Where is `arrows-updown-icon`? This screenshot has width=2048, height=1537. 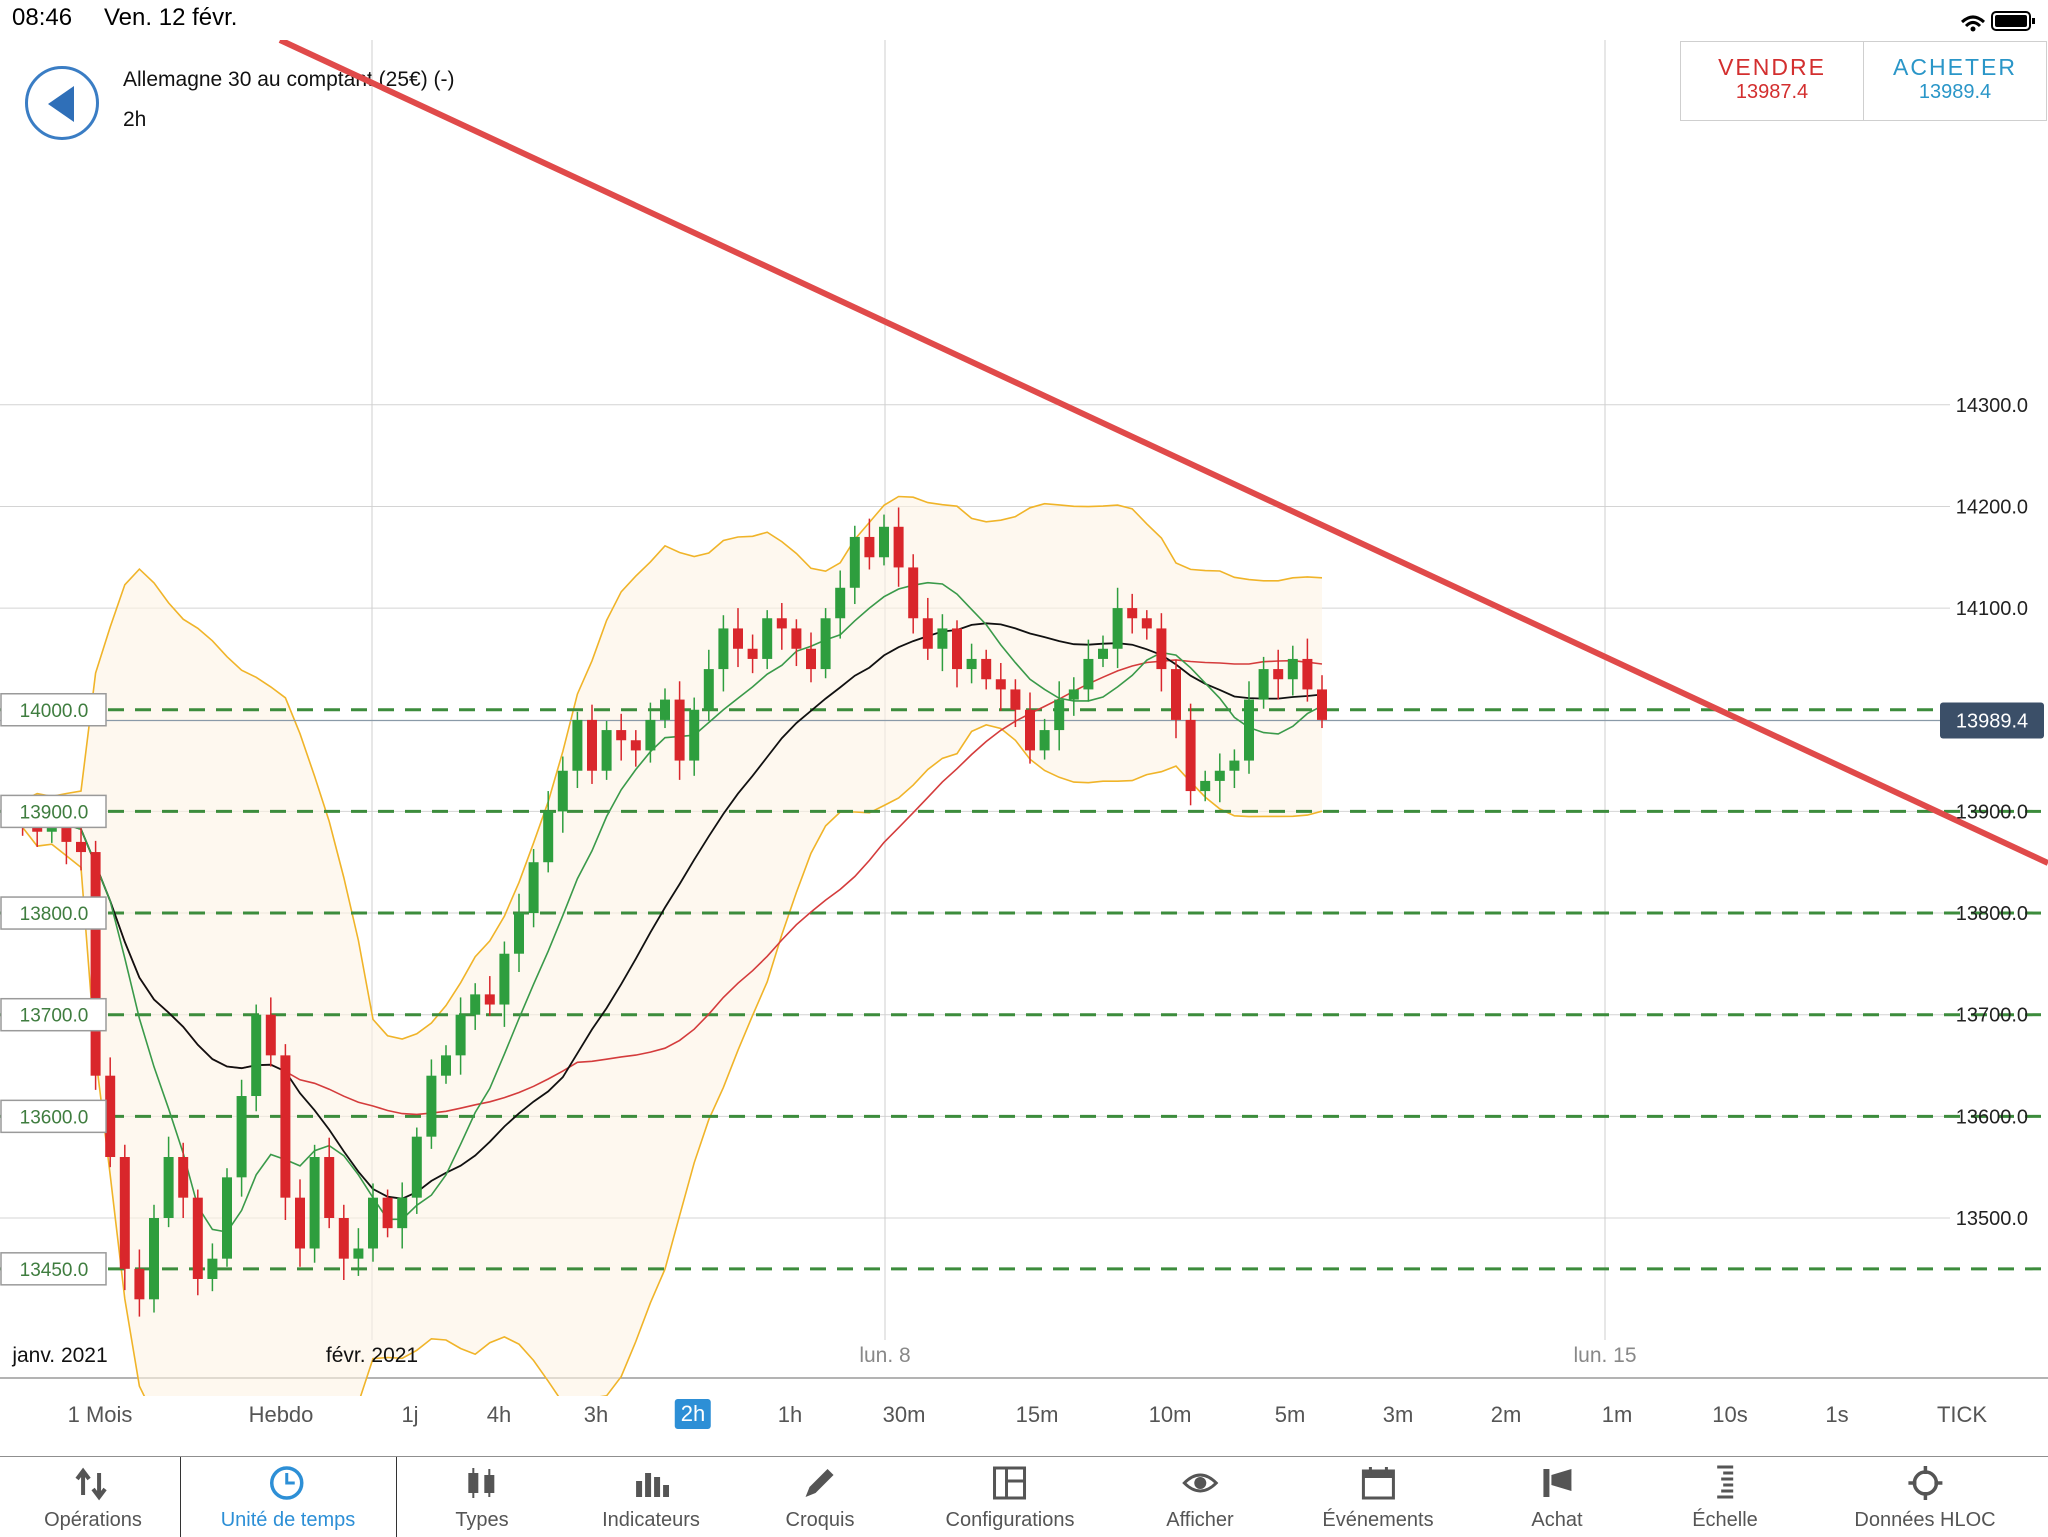
arrows-updown-icon is located at coordinates (93, 1479).